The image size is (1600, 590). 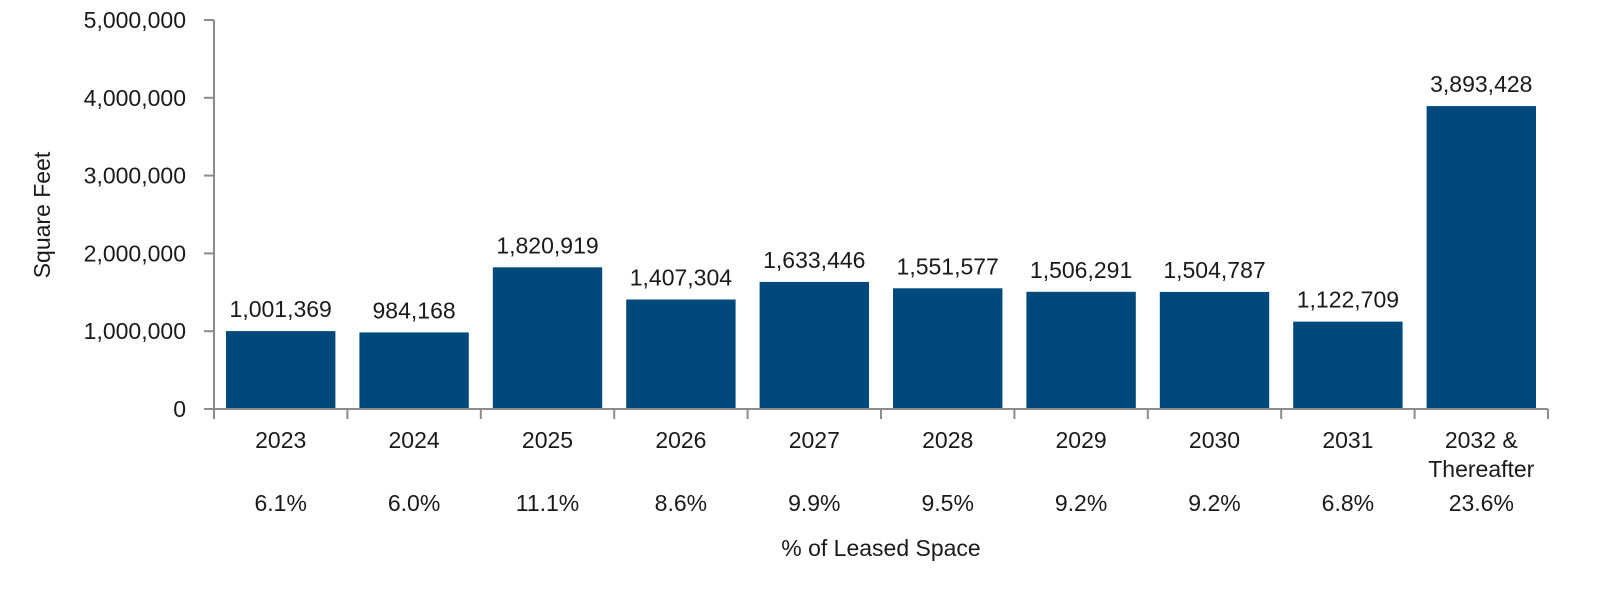 What do you see at coordinates (414, 310) in the screenshot?
I see `value-label: 984,168` at bounding box center [414, 310].